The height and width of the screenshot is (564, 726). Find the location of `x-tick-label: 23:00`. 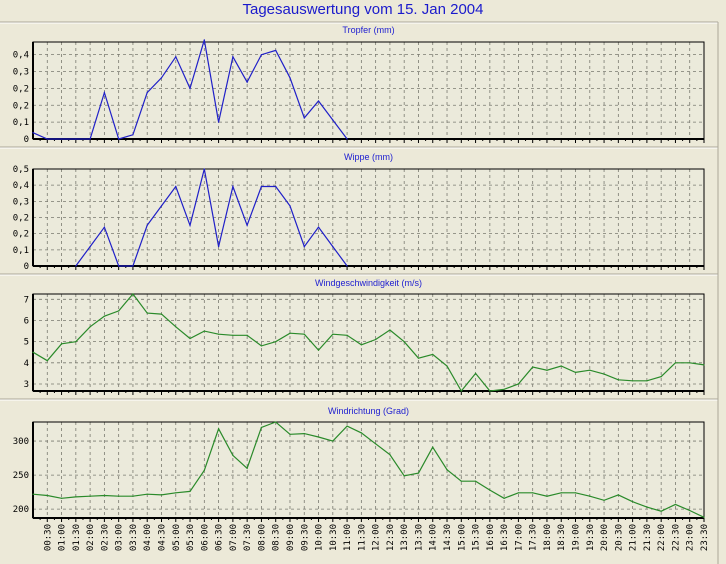

x-tick-label: 23:00 is located at coordinates (691, 537).